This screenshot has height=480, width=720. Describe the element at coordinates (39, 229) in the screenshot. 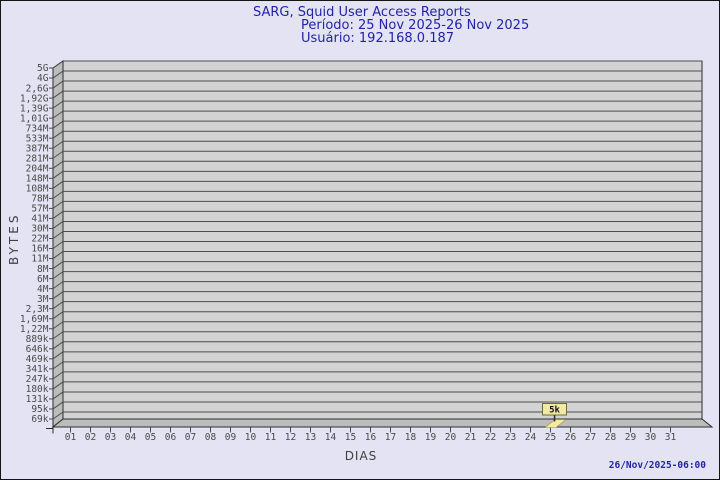

I see `y-tick-label: 30M` at that location.